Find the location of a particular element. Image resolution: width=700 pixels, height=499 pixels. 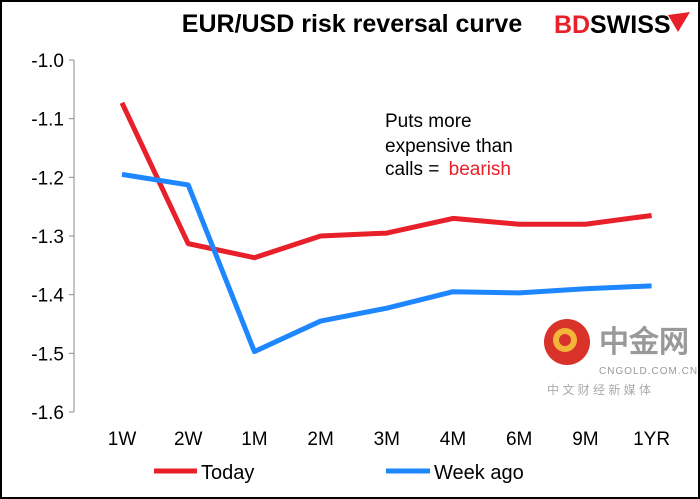

cngold-watermark: 中金网 CNGOLD.COM.CN 中 文 财 经 新 媒 体 is located at coordinates (621, 358).